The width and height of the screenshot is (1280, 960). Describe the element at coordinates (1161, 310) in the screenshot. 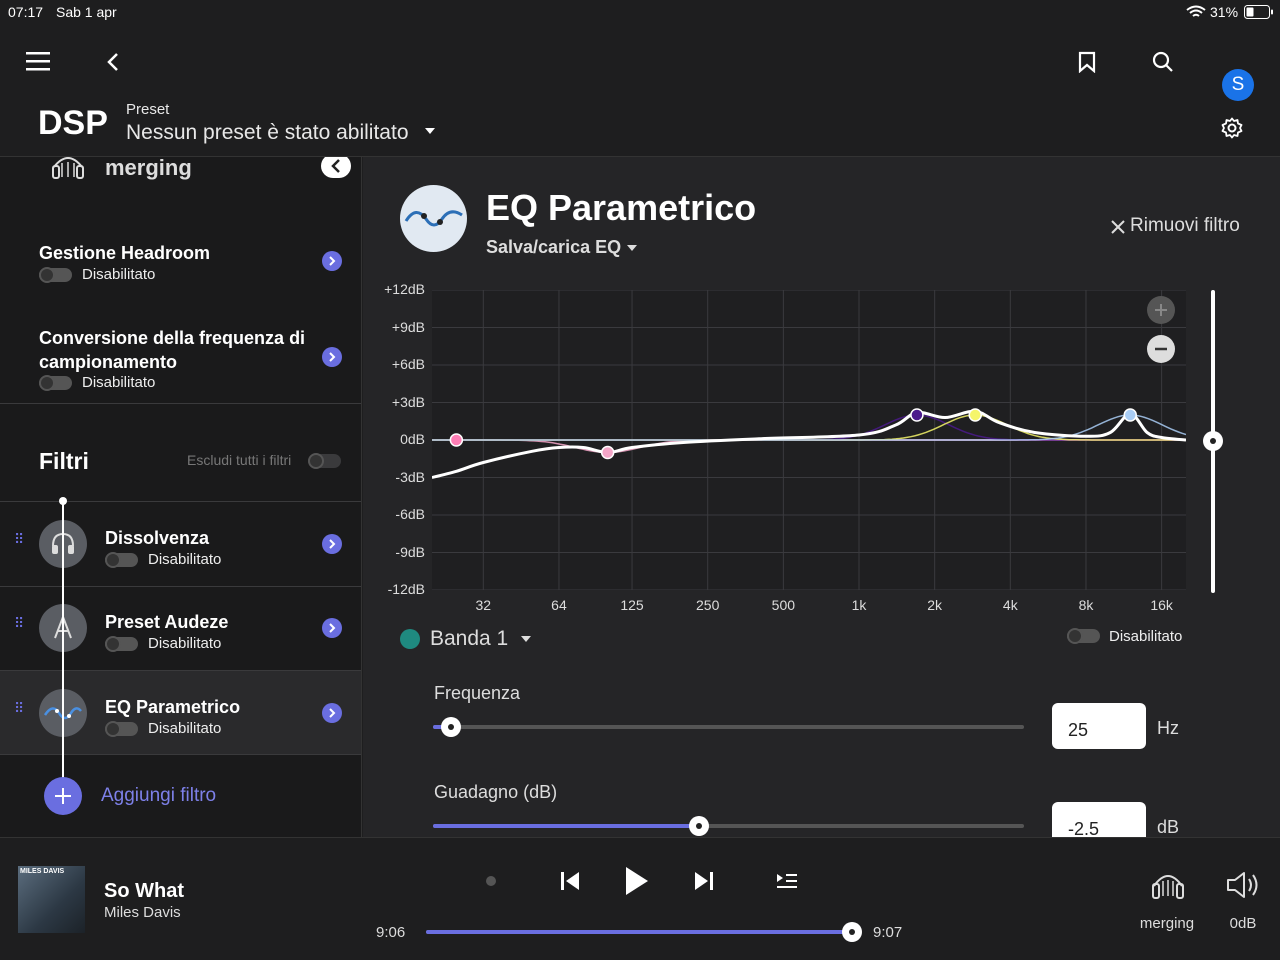

I see `zoom-in-button` at that location.